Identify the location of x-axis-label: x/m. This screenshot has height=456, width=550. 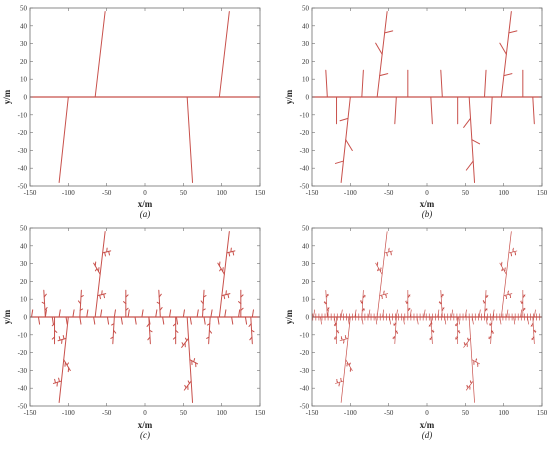
(427, 425).